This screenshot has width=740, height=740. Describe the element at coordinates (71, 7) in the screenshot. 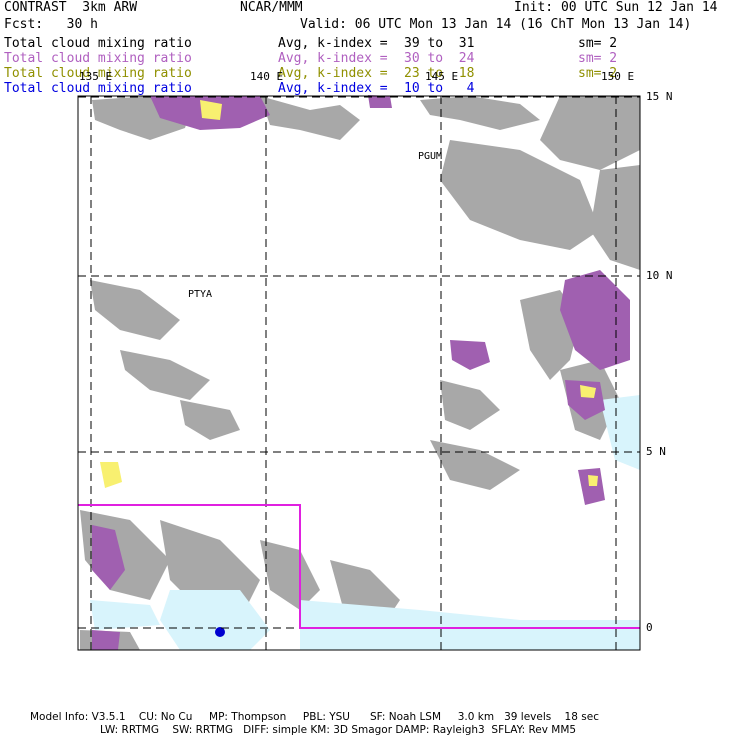

I see `model-title: CONTRAST 3km ARW` at that location.